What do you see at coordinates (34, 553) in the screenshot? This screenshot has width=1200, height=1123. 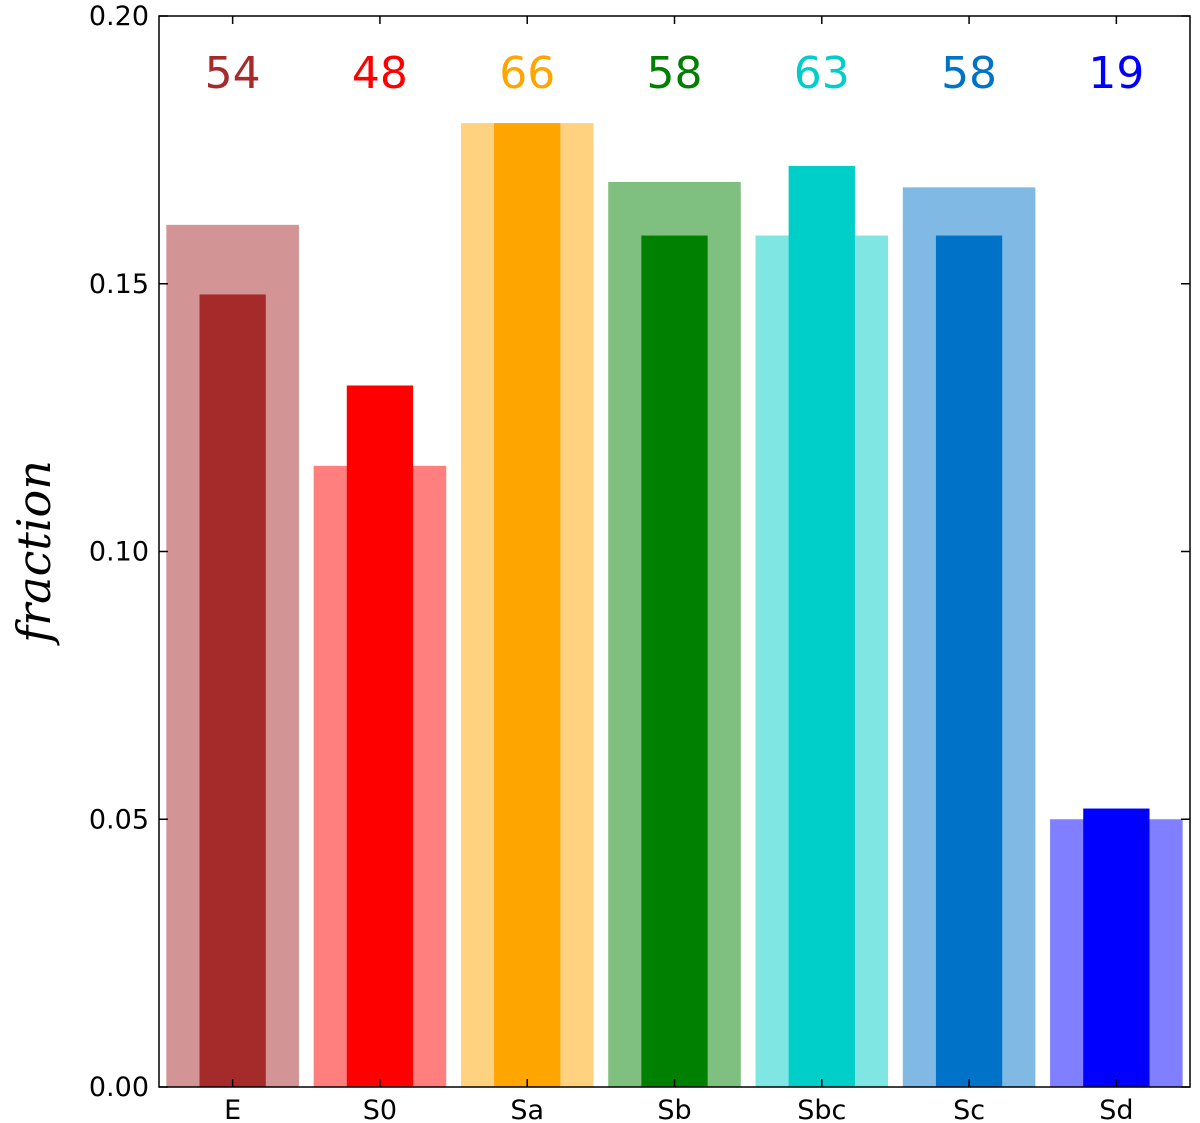 I see `y-axis-label: fraction` at bounding box center [34, 553].